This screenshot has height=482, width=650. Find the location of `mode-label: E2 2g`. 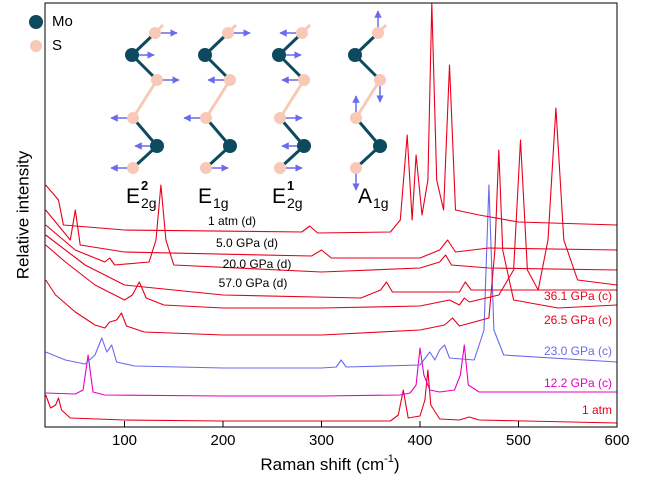

mode-label: E2 2g is located at coordinates (141, 194).